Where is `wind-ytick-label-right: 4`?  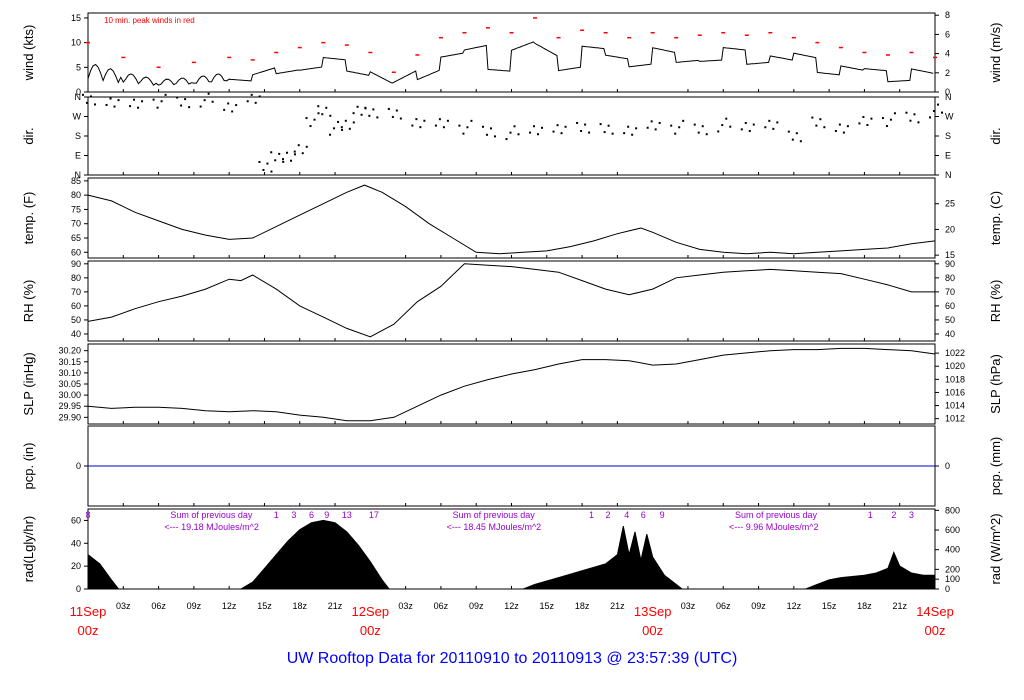
wind-ytick-label-right: 4 is located at coordinates (947, 54).